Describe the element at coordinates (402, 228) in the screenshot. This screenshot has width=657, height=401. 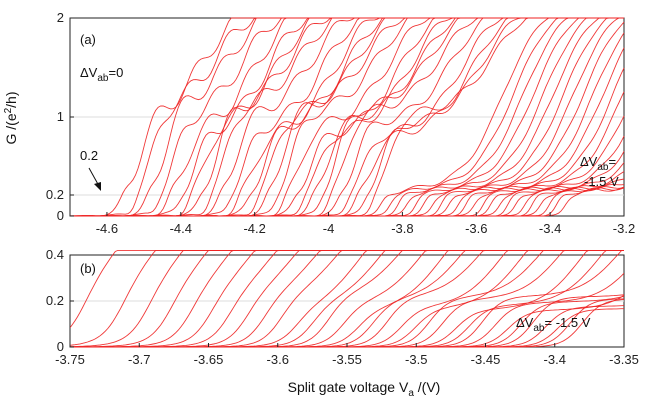
I see `panel-a-x-tick-label: -3.8` at that location.